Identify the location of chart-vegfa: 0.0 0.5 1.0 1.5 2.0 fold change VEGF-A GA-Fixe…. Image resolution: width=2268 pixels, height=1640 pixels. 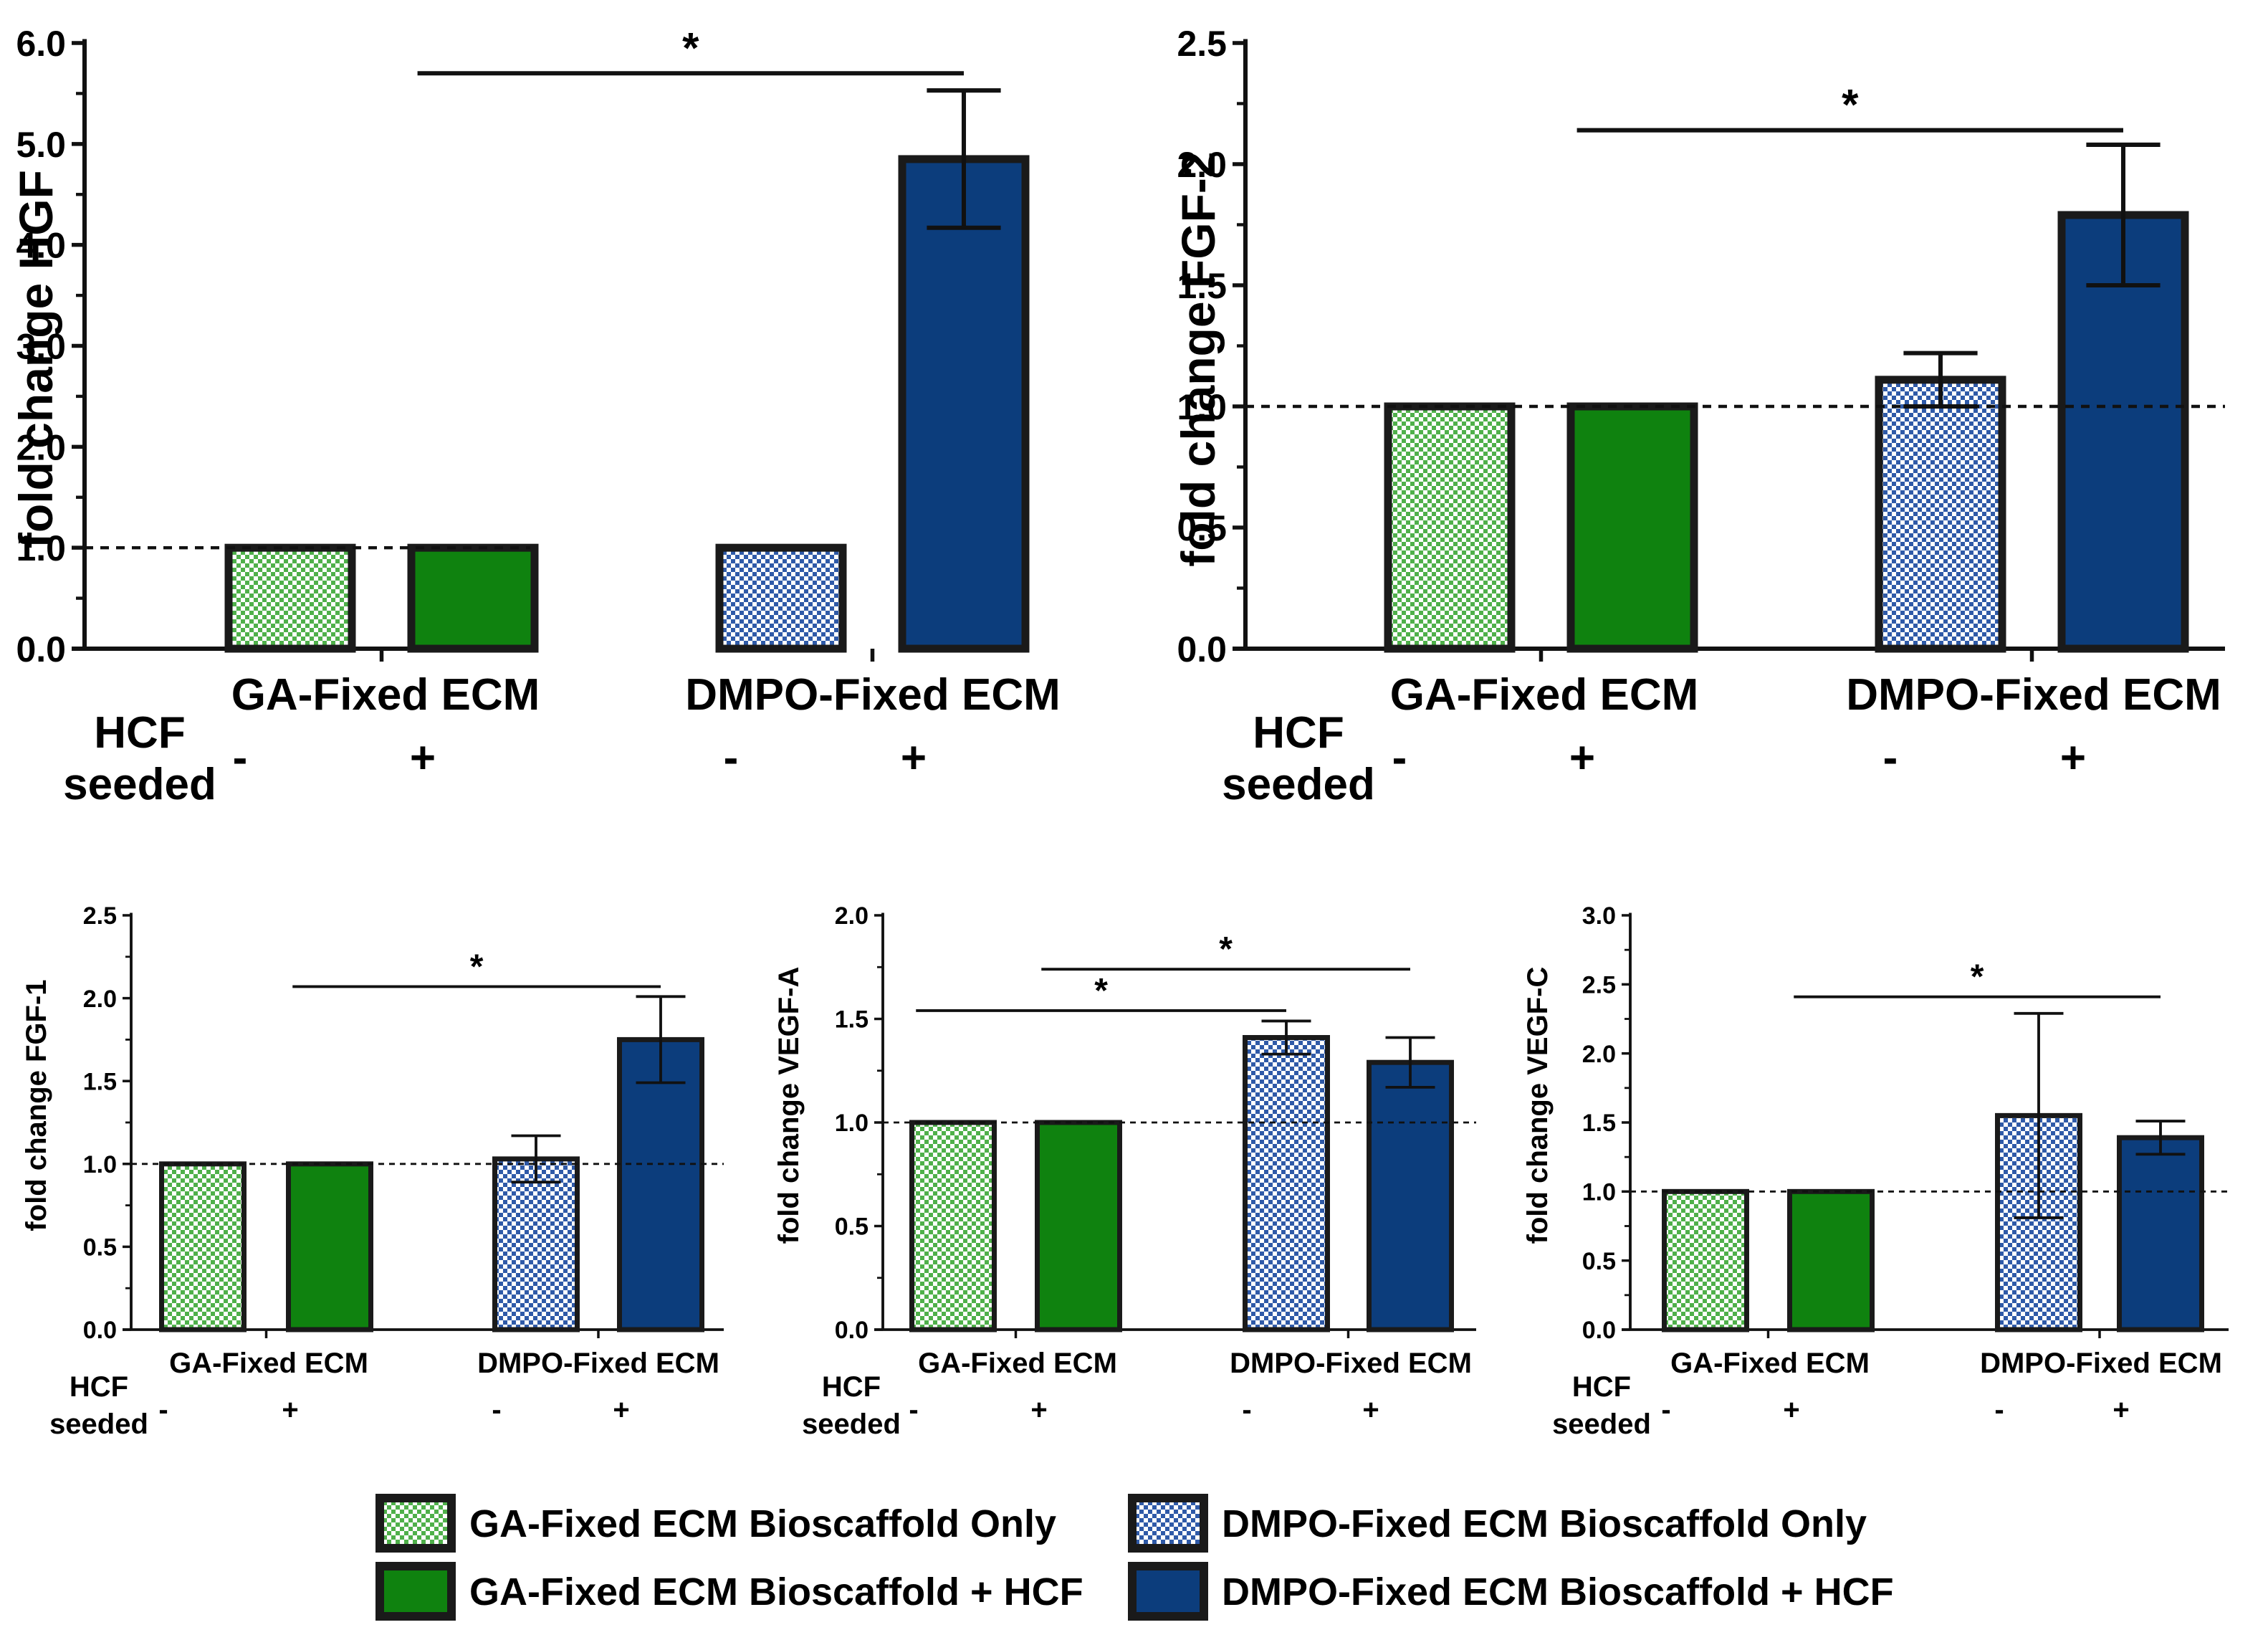
(1124, 1171).